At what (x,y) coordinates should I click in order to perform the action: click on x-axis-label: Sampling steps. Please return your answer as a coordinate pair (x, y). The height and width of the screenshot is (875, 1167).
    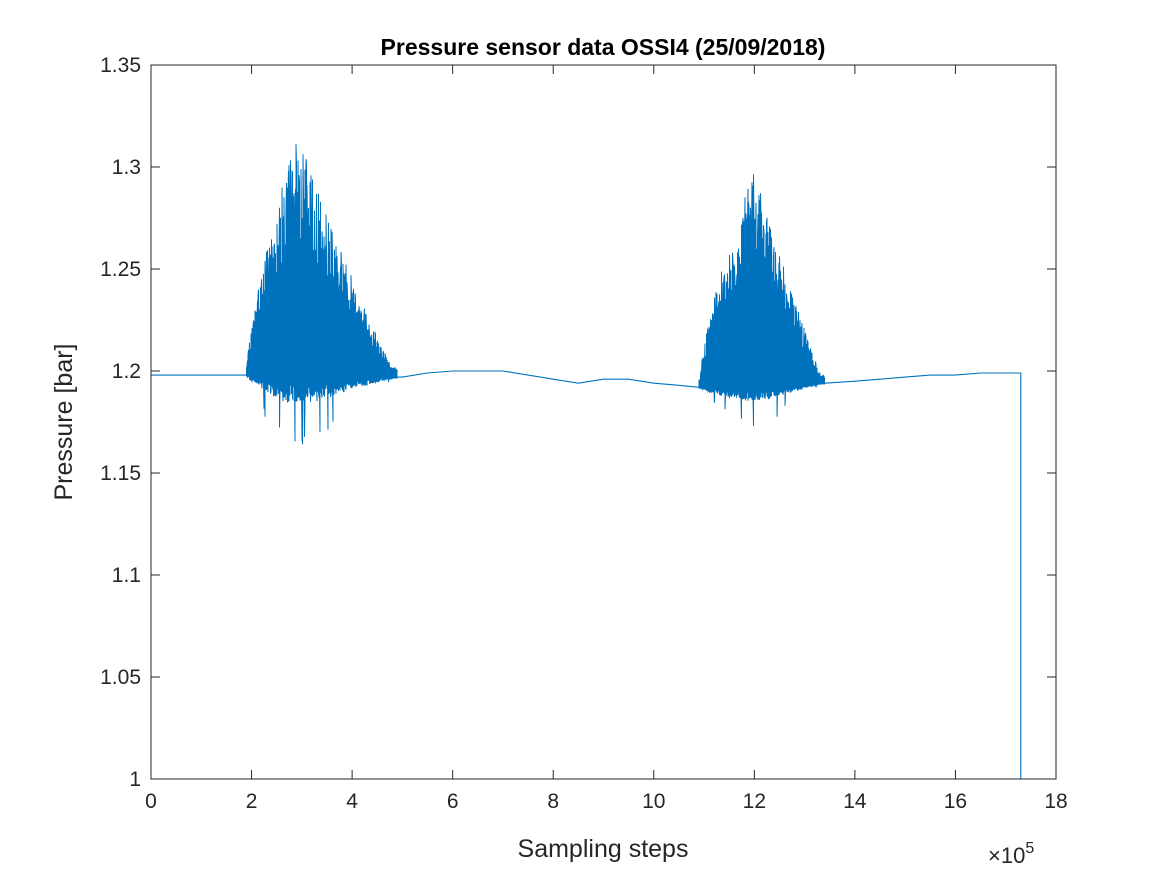
    Looking at the image, I should click on (603, 849).